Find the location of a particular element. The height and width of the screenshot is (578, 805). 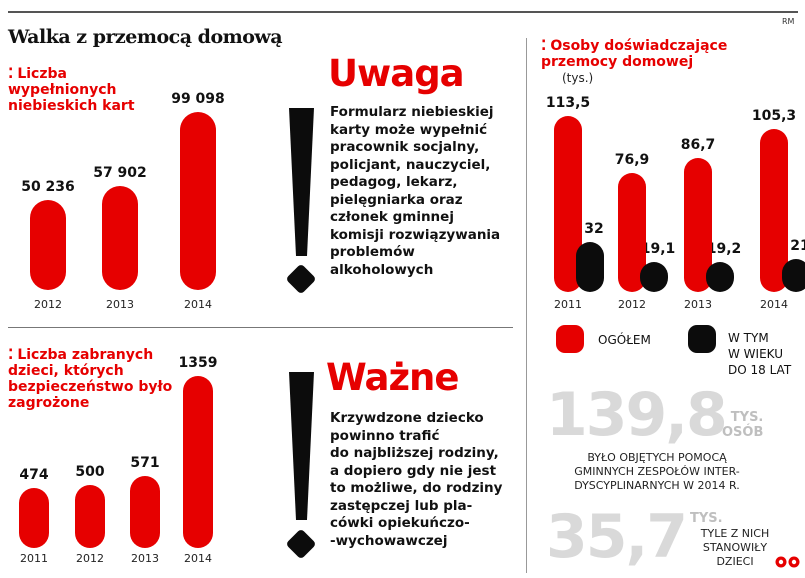

vertical-divider is located at coordinates (526, 305).